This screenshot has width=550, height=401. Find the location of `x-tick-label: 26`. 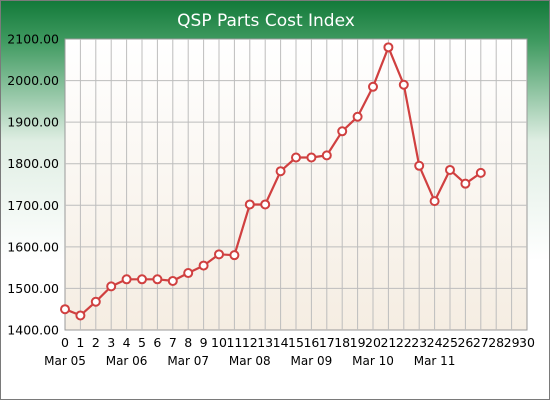

x-tick-label: 26 is located at coordinates (465, 342).